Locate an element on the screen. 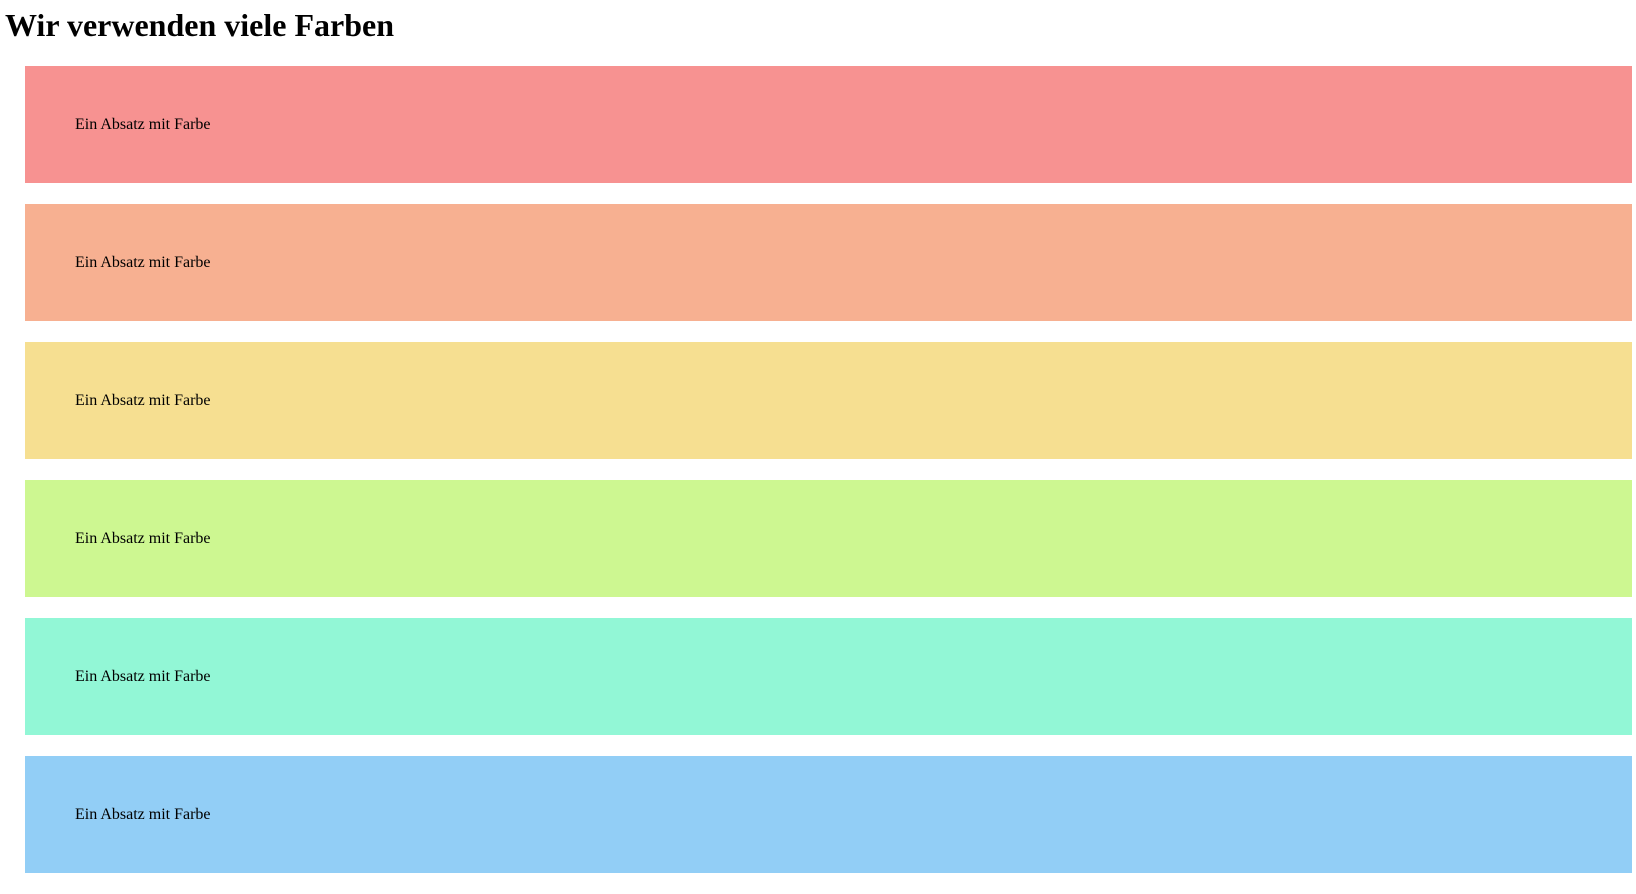  colored-paragraph-orange: Ein Absatz mit Farbe is located at coordinates (828, 262).